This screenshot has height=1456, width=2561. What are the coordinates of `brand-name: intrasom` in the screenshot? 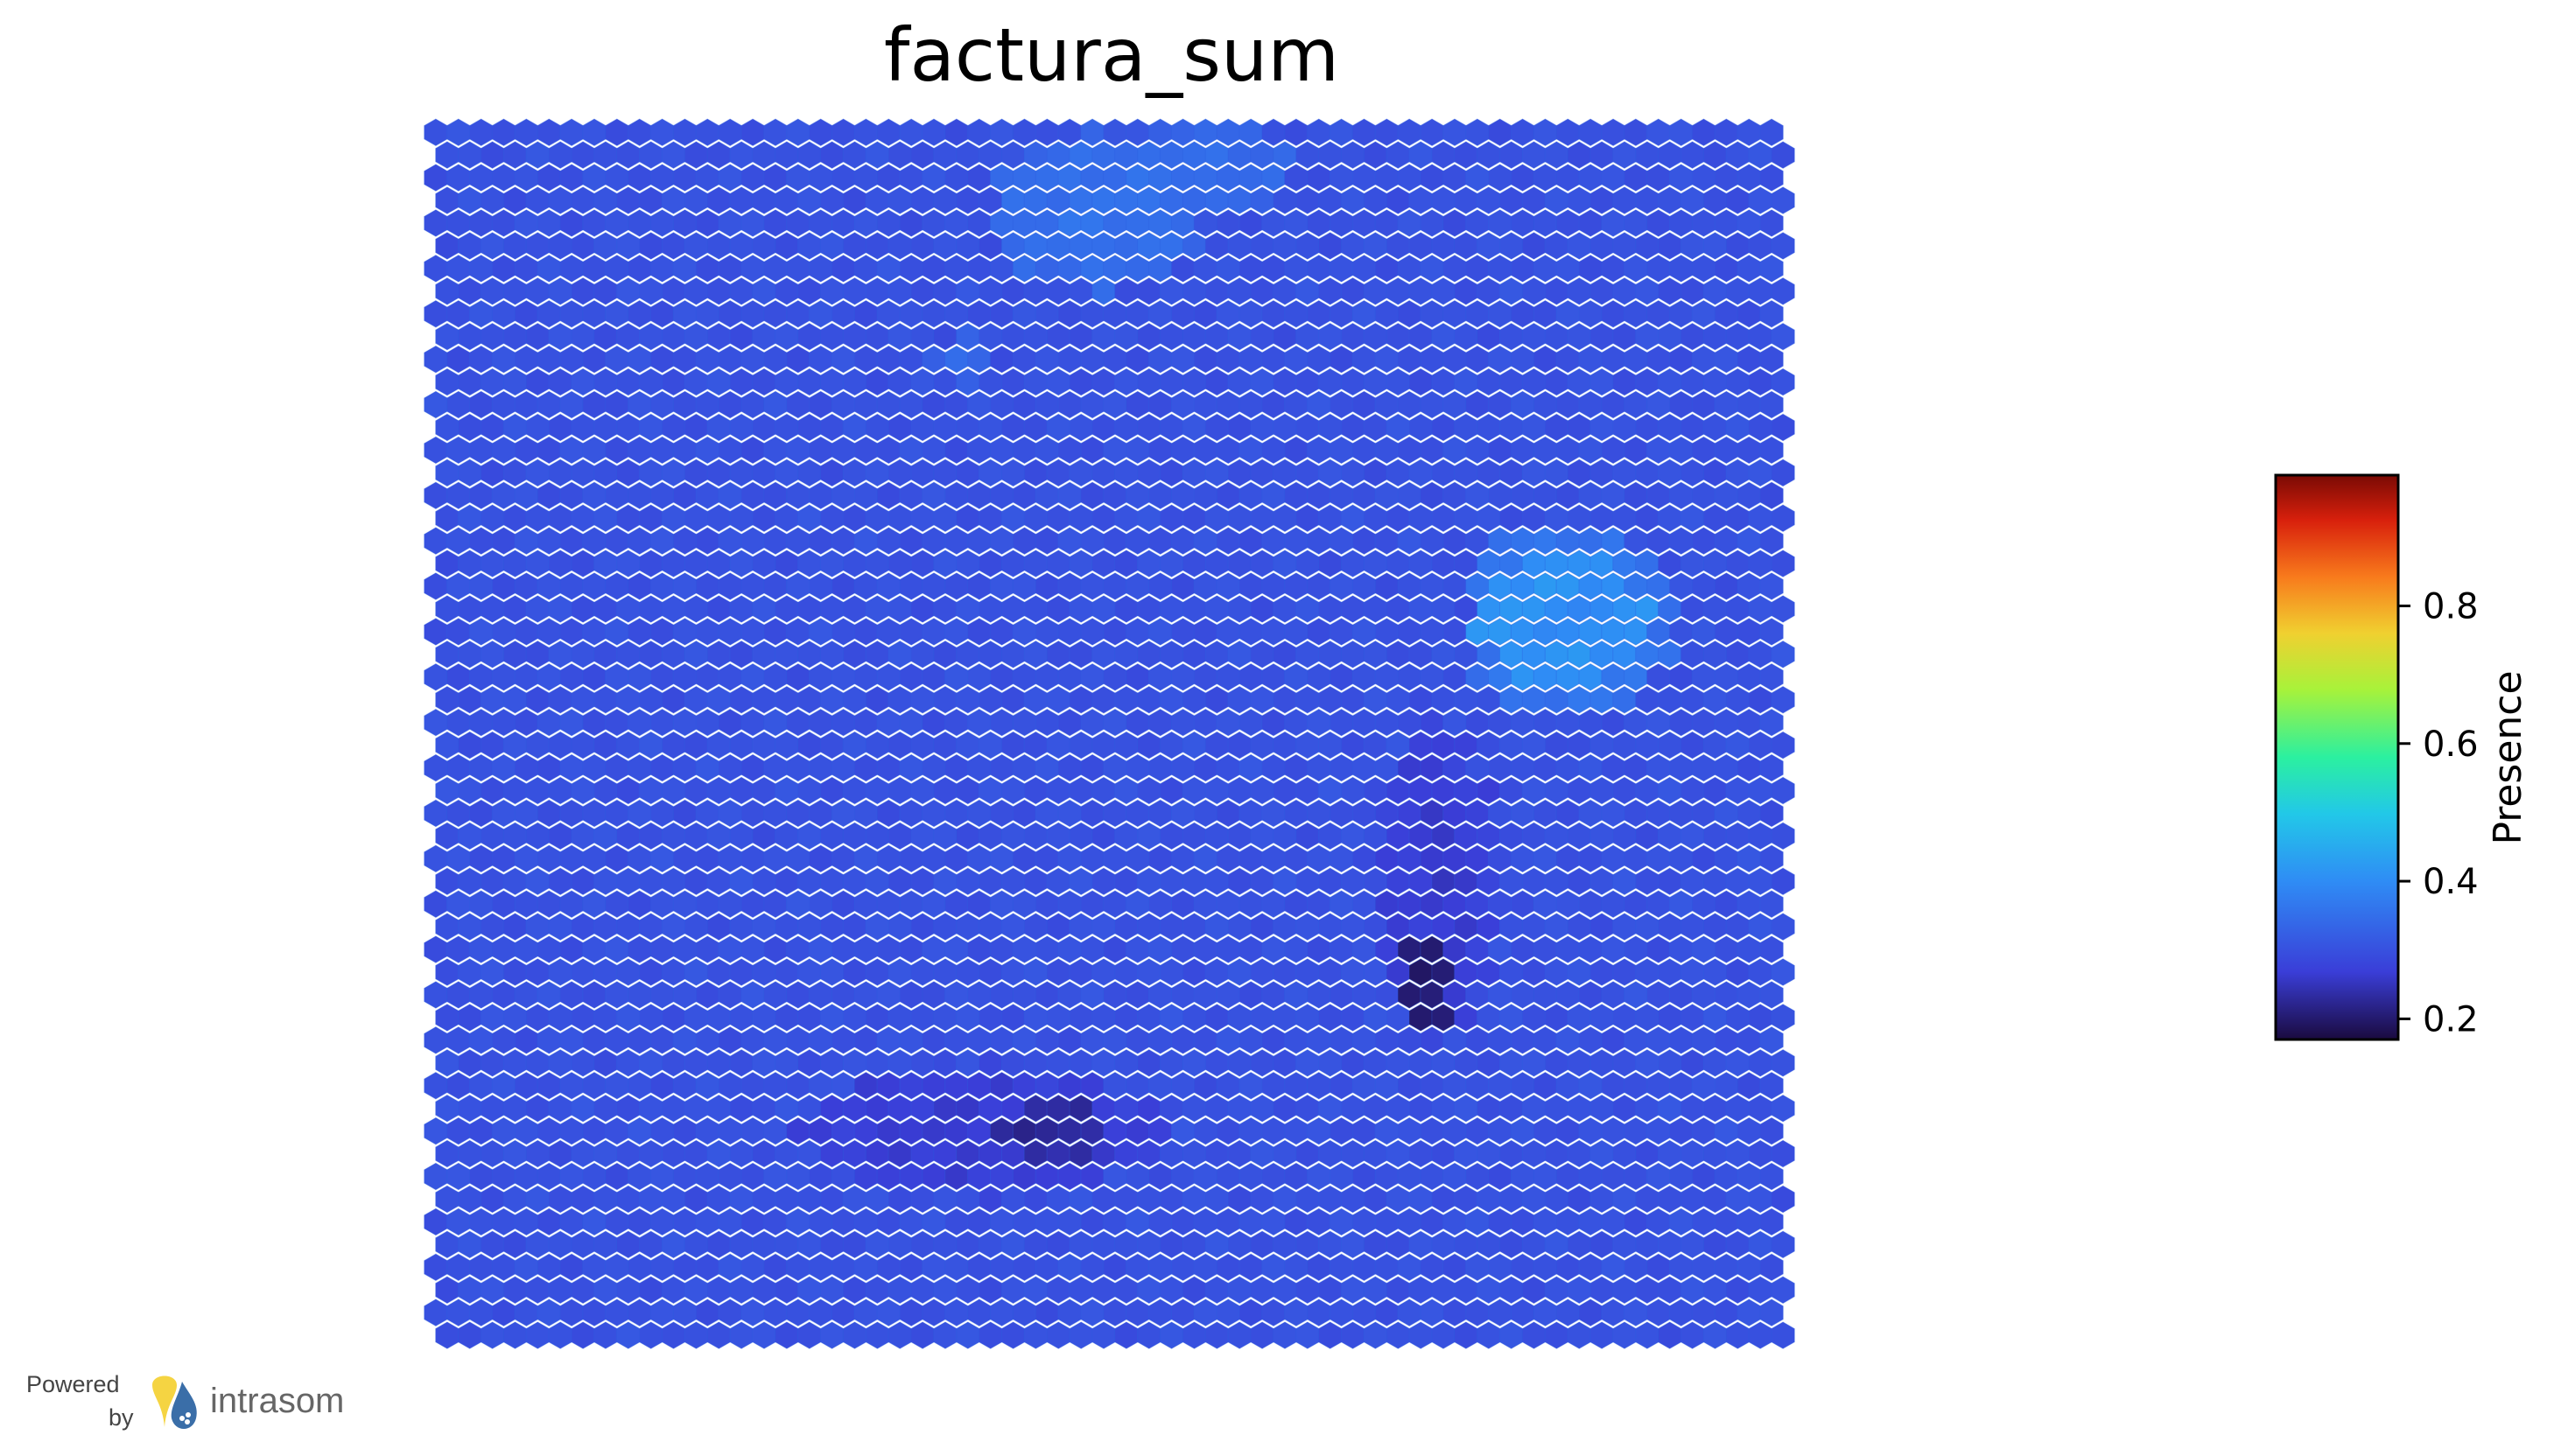 It's located at (277, 1401).